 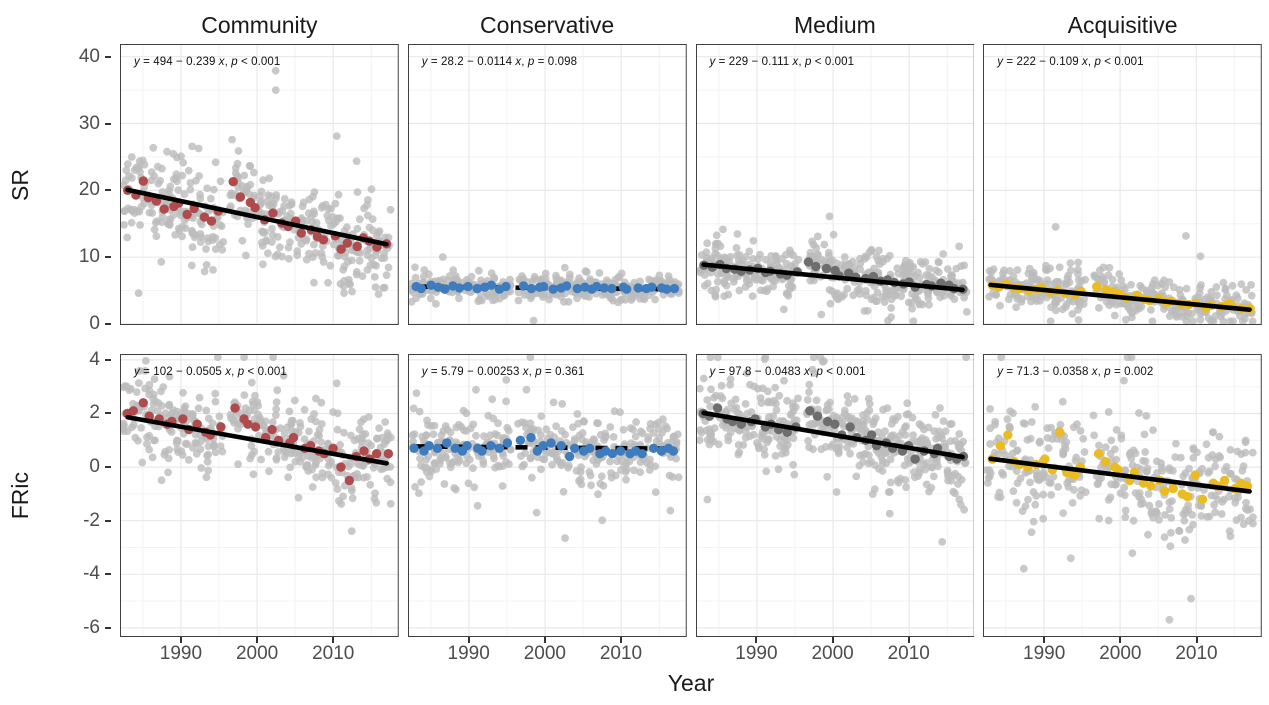 I want to click on panel-sr-conservative: y = 28.2 − 0.0114 x, p = 0.098, so click(x=547, y=184).